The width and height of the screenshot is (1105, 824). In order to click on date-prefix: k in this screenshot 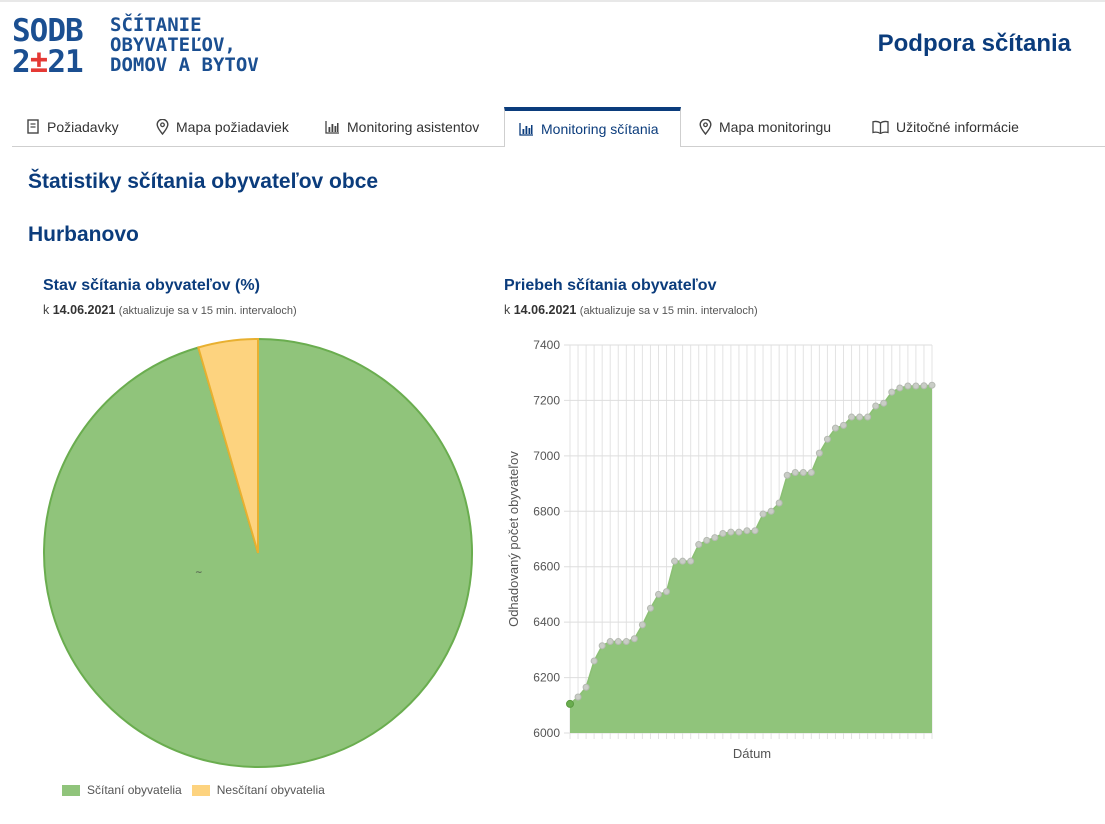, I will do `click(507, 310)`.